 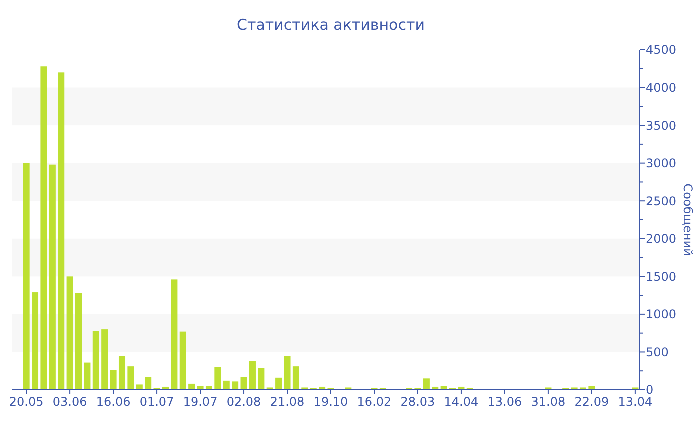 I want to click on x-tick-label: 21.08, so click(x=287, y=402).